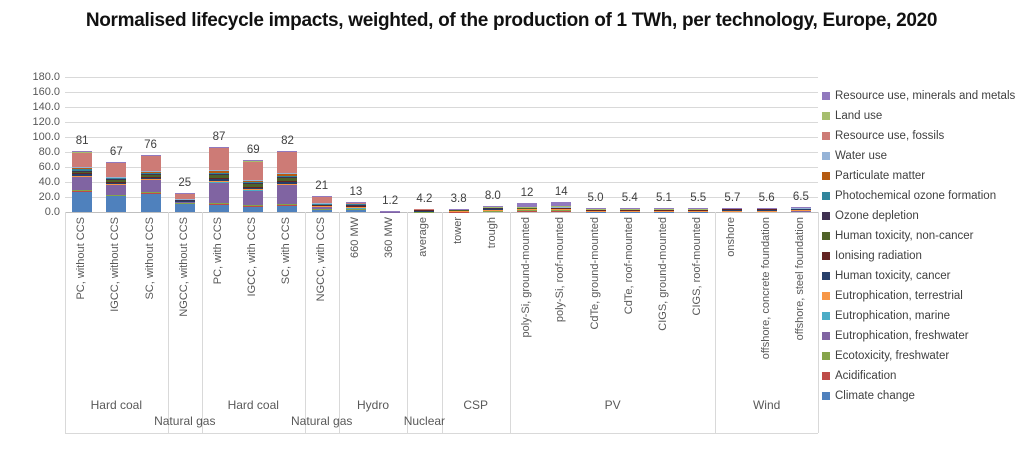 The image size is (1023, 455). Describe the element at coordinates (560, 270) in the screenshot. I see `x-tick-label: poly-Si, roof-mounted` at that location.